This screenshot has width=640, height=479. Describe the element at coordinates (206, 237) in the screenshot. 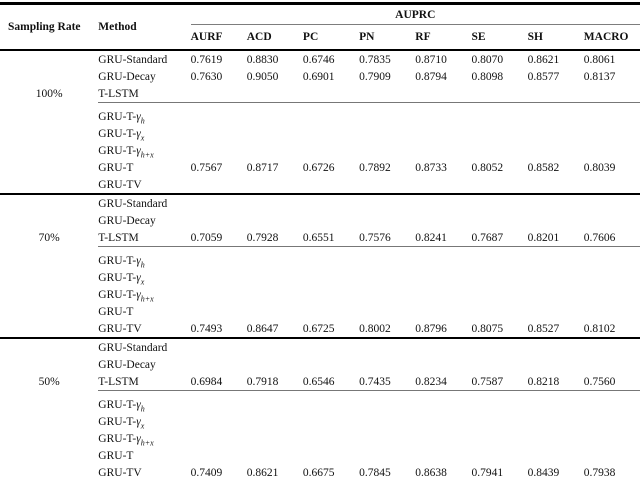

I see `value-cell: 0.7059` at that location.